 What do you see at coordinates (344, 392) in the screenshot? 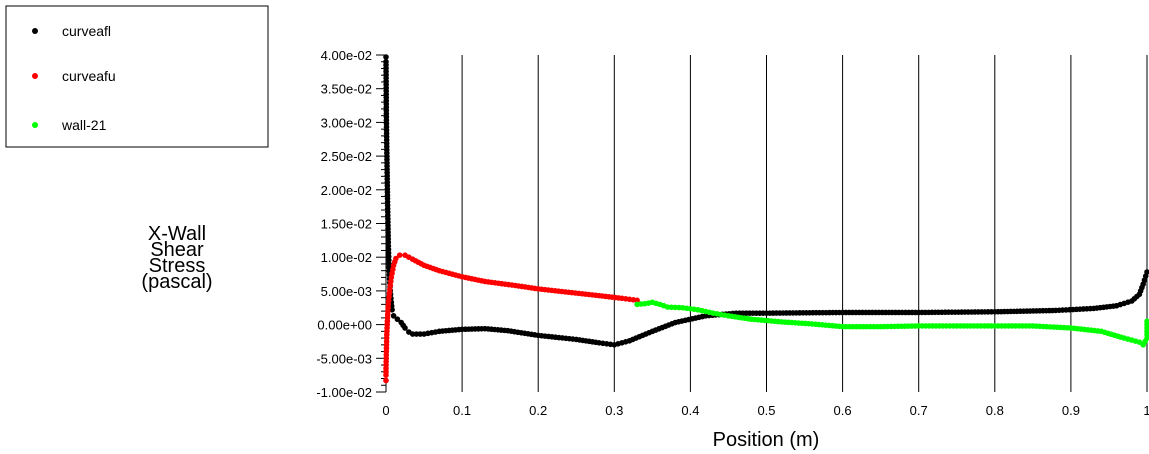
I see `y-tick-label: -1.00e-02` at bounding box center [344, 392].